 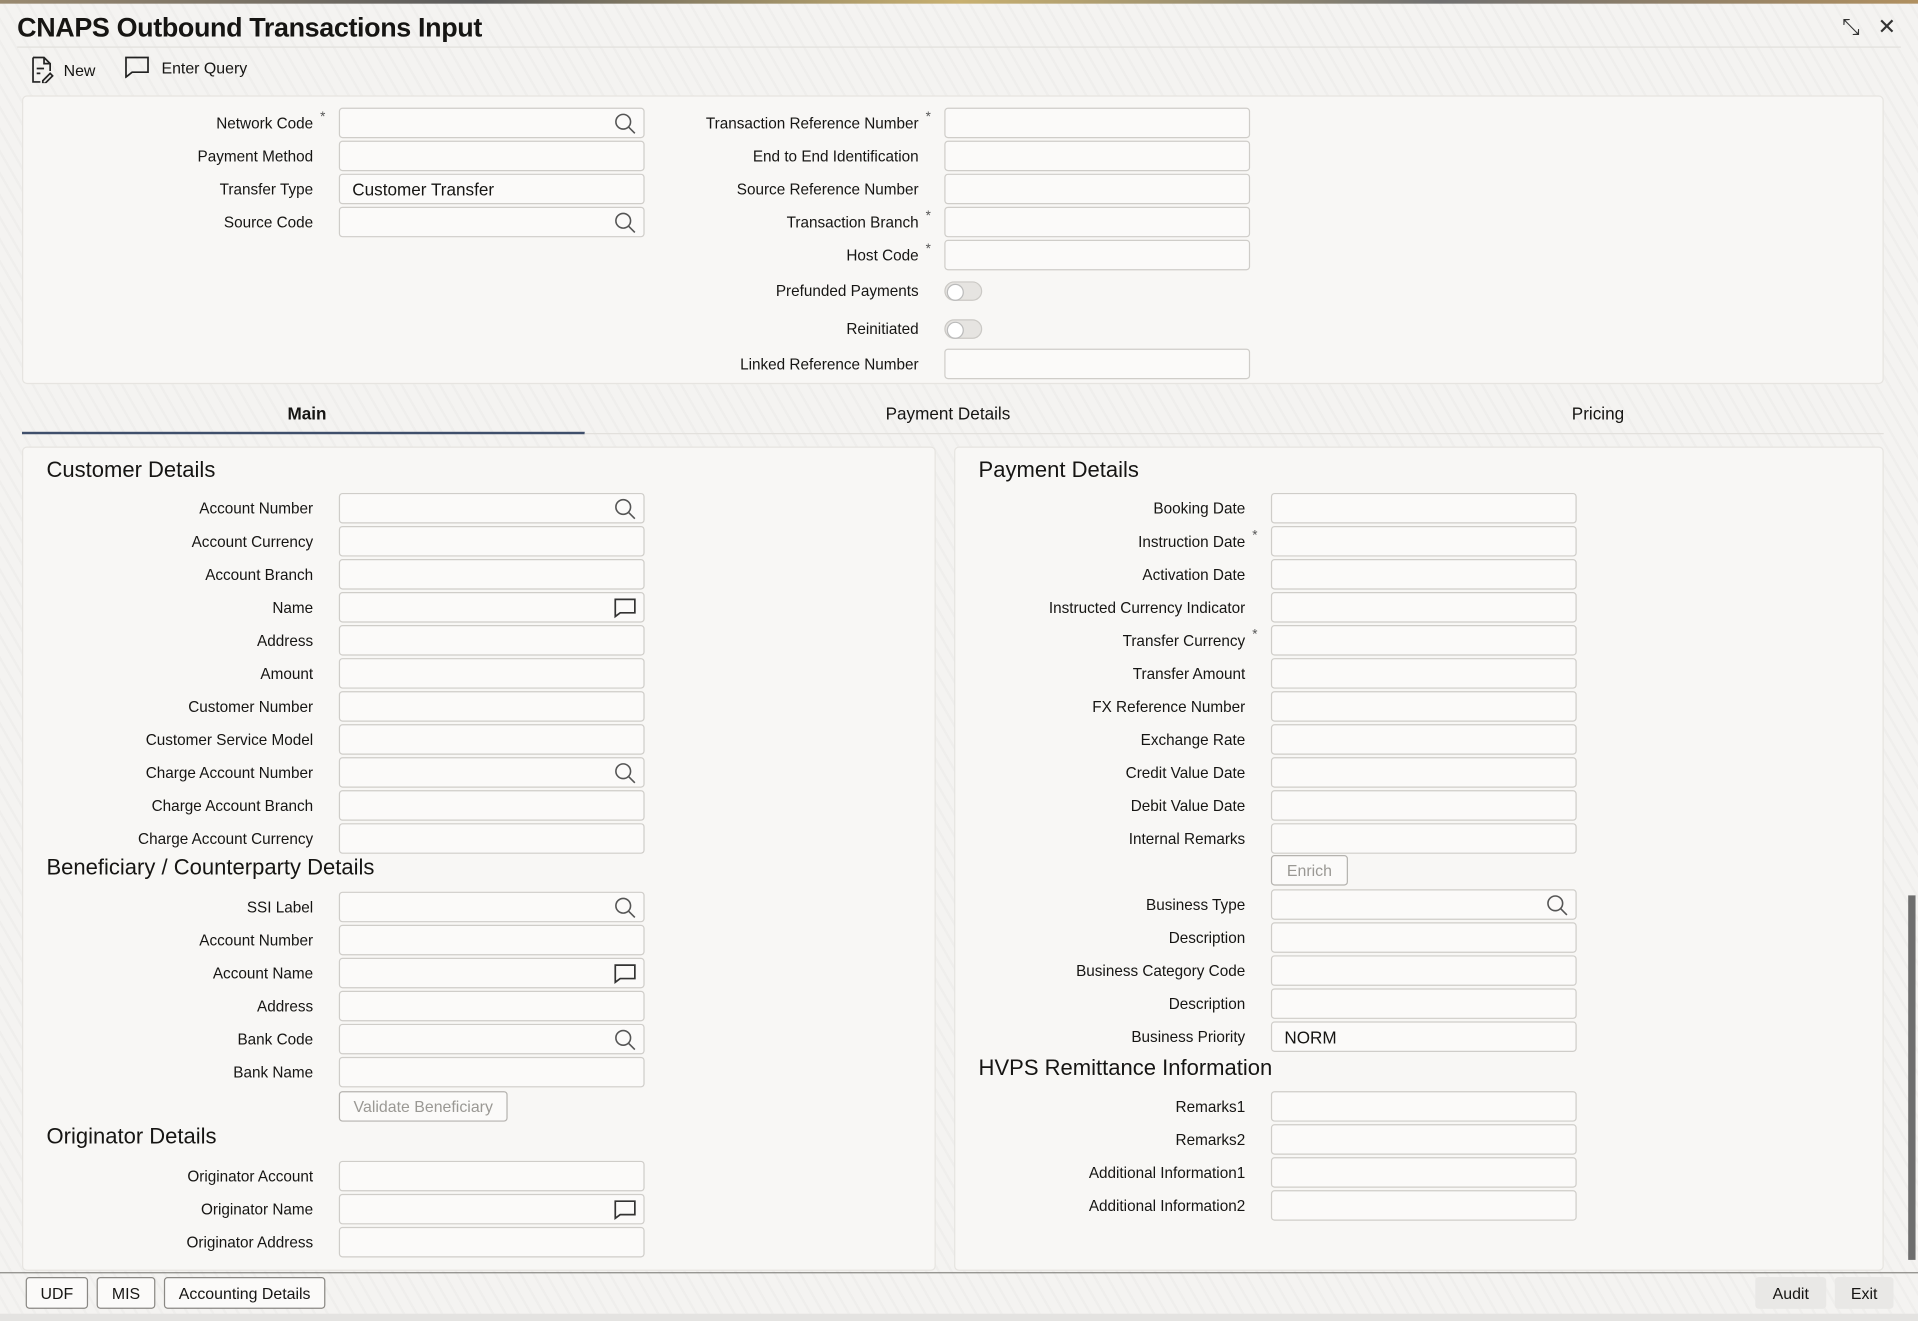 What do you see at coordinates (1099, 904) in the screenshot?
I see `field-label: Business Type` at bounding box center [1099, 904].